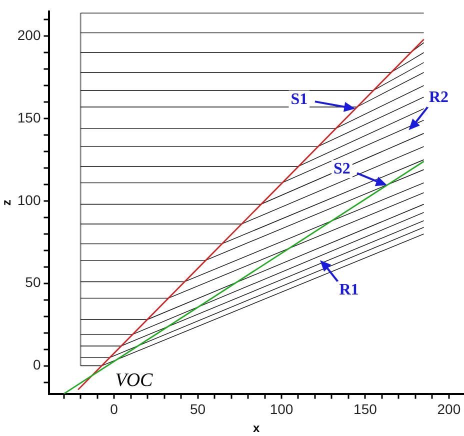  Describe the element at coordinates (198, 409) in the screenshot. I see `x-tick-label: 50` at that location.